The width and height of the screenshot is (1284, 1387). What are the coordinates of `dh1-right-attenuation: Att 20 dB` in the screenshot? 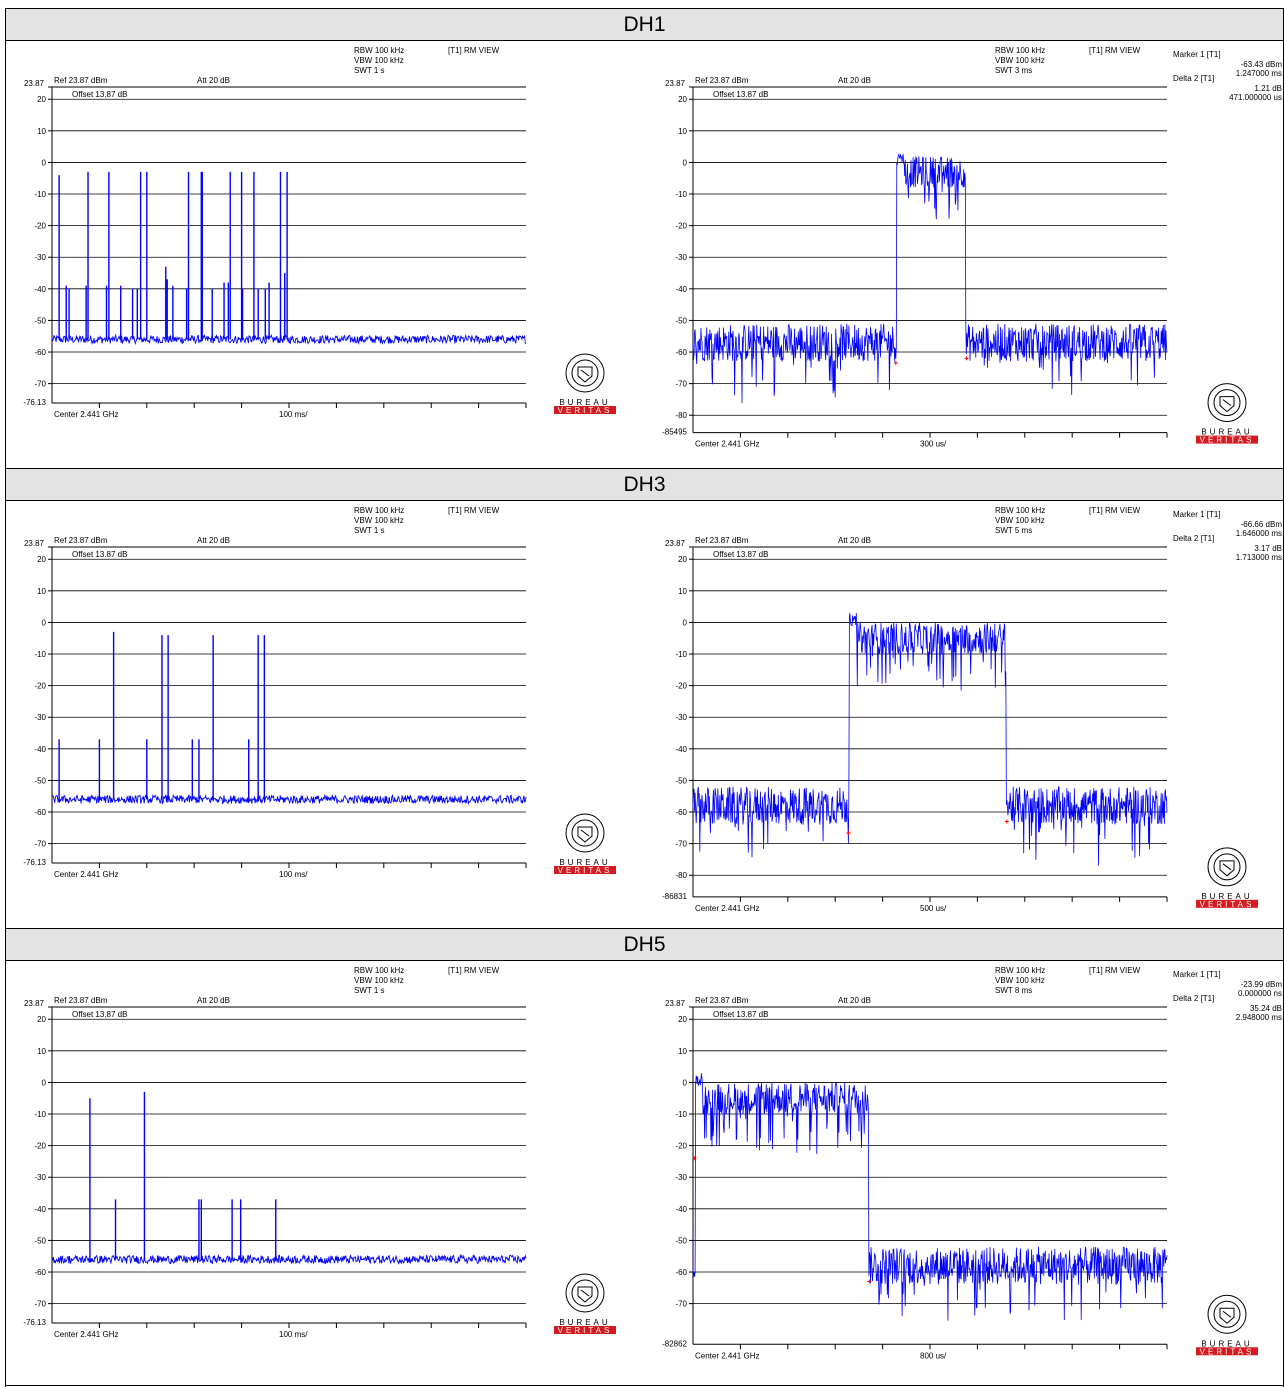 It's located at (854, 80).